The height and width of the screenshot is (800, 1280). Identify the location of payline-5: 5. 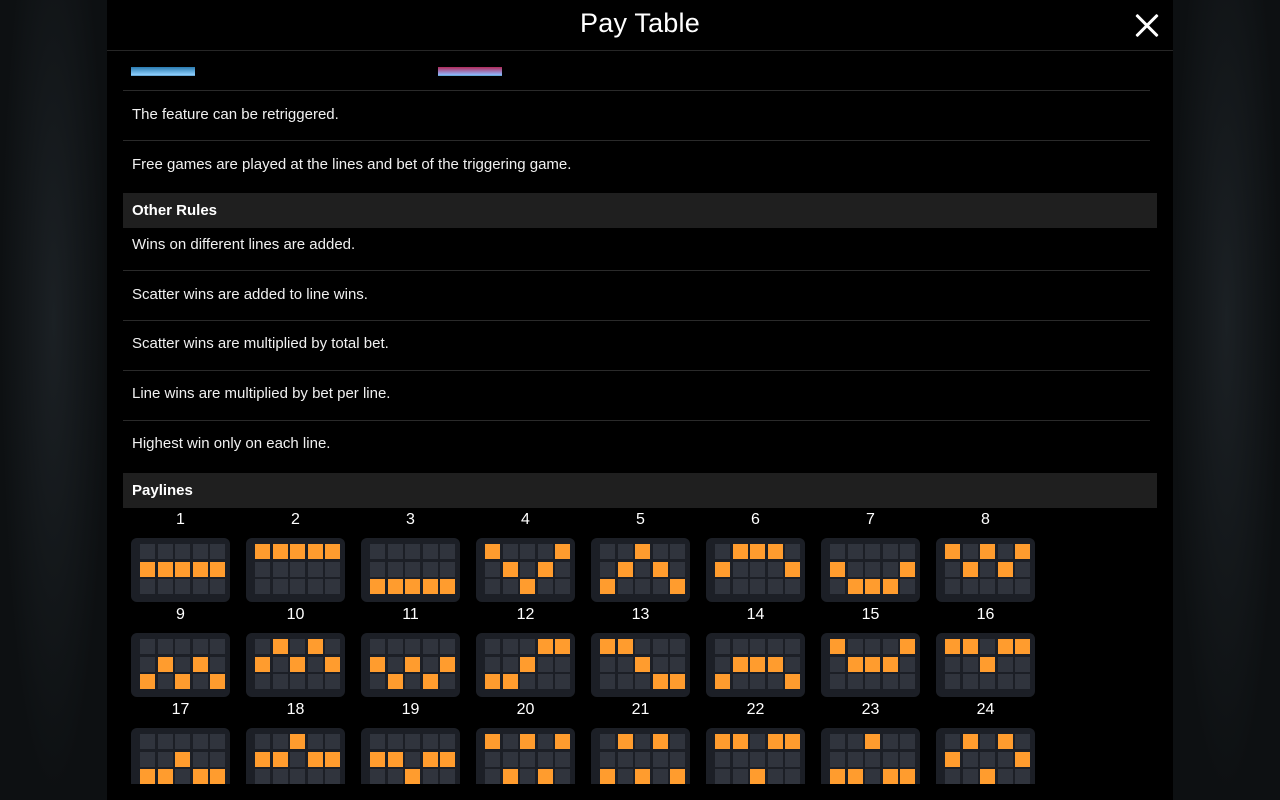
(640, 558).